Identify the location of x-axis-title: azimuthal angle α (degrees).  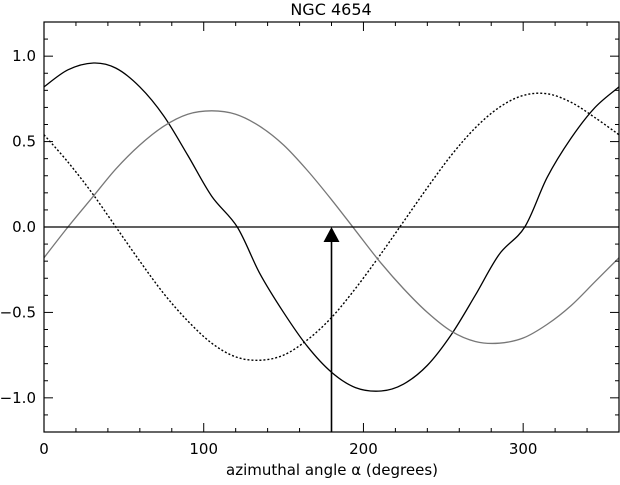
(332, 470).